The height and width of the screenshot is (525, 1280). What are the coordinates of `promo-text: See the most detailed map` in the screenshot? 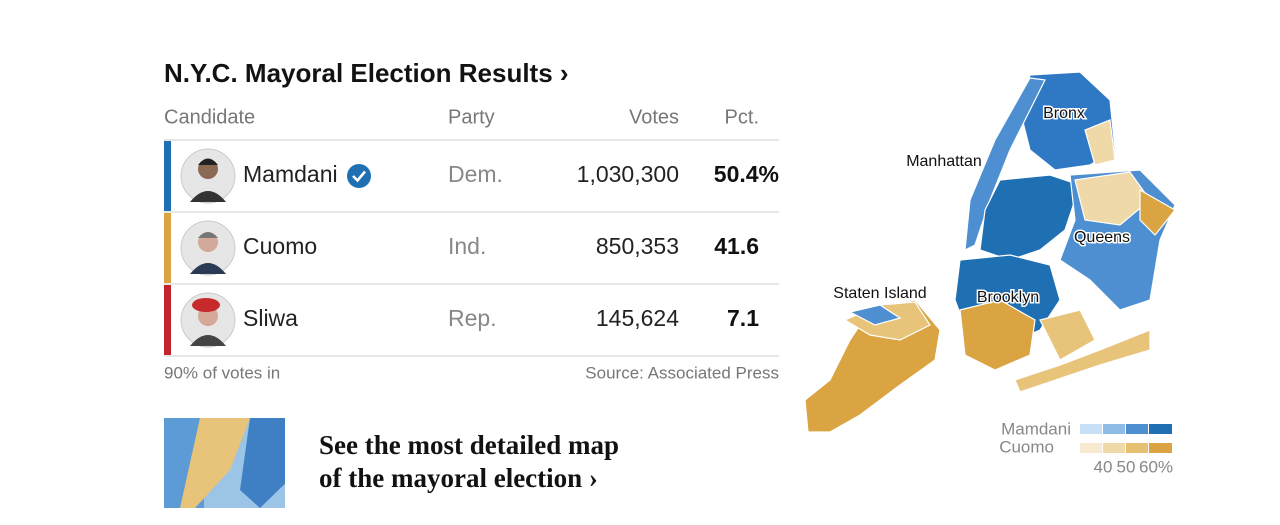 It's located at (469, 445).